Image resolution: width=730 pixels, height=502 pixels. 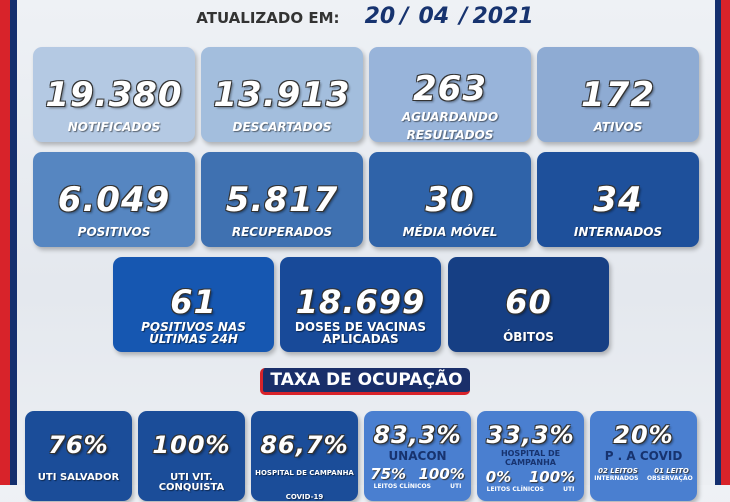 I want to click on occ-sub-value: 01 LEITO, so click(x=671, y=471).